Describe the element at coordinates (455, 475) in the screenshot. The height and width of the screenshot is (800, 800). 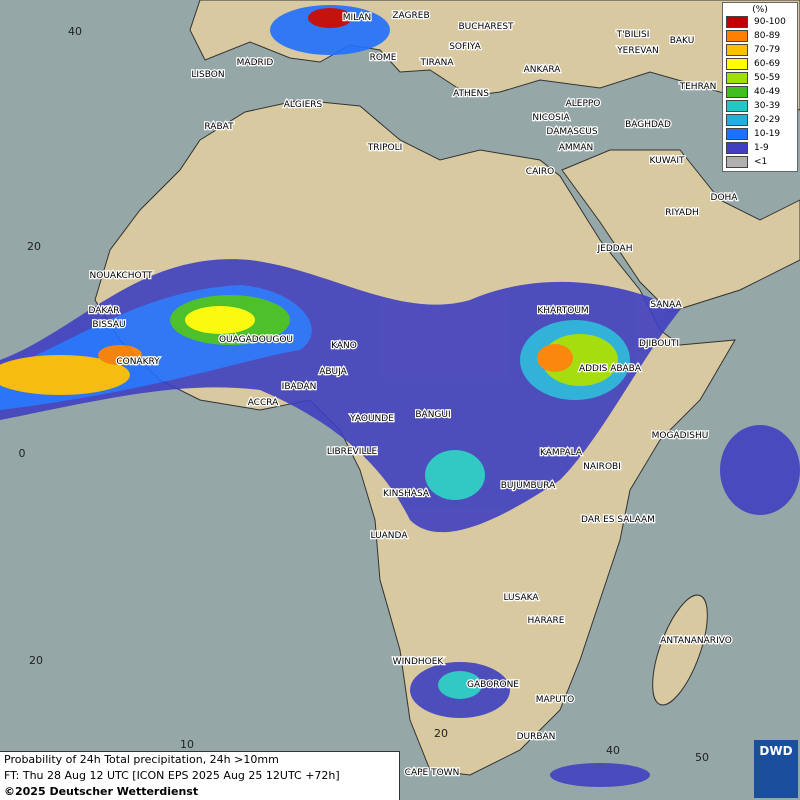
I see `precip-congo` at that location.